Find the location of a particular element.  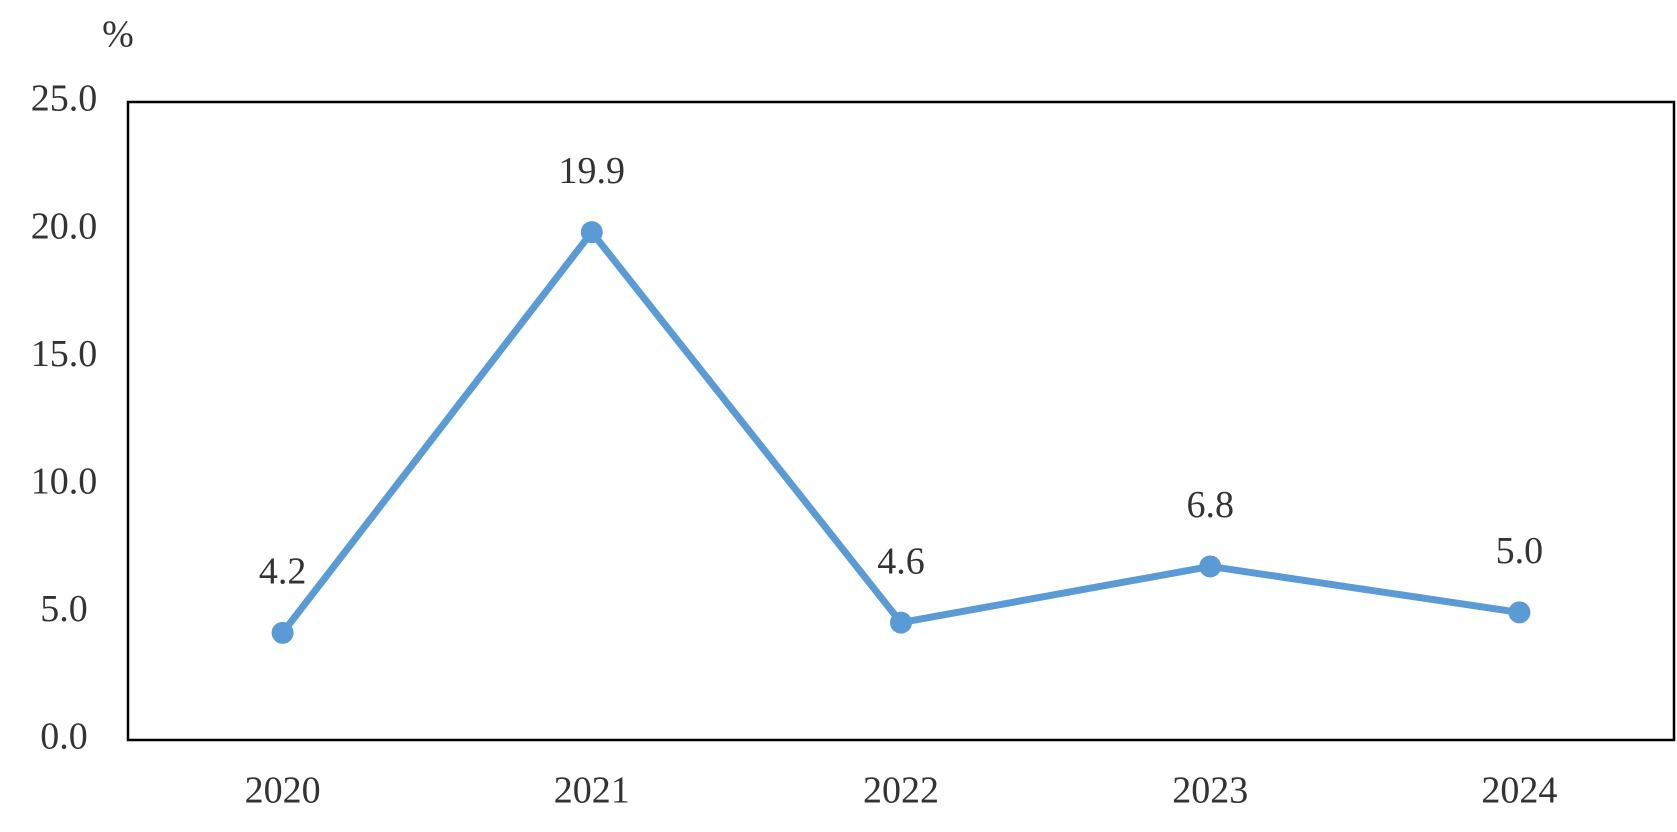

data-label: 4.2 is located at coordinates (283, 572).